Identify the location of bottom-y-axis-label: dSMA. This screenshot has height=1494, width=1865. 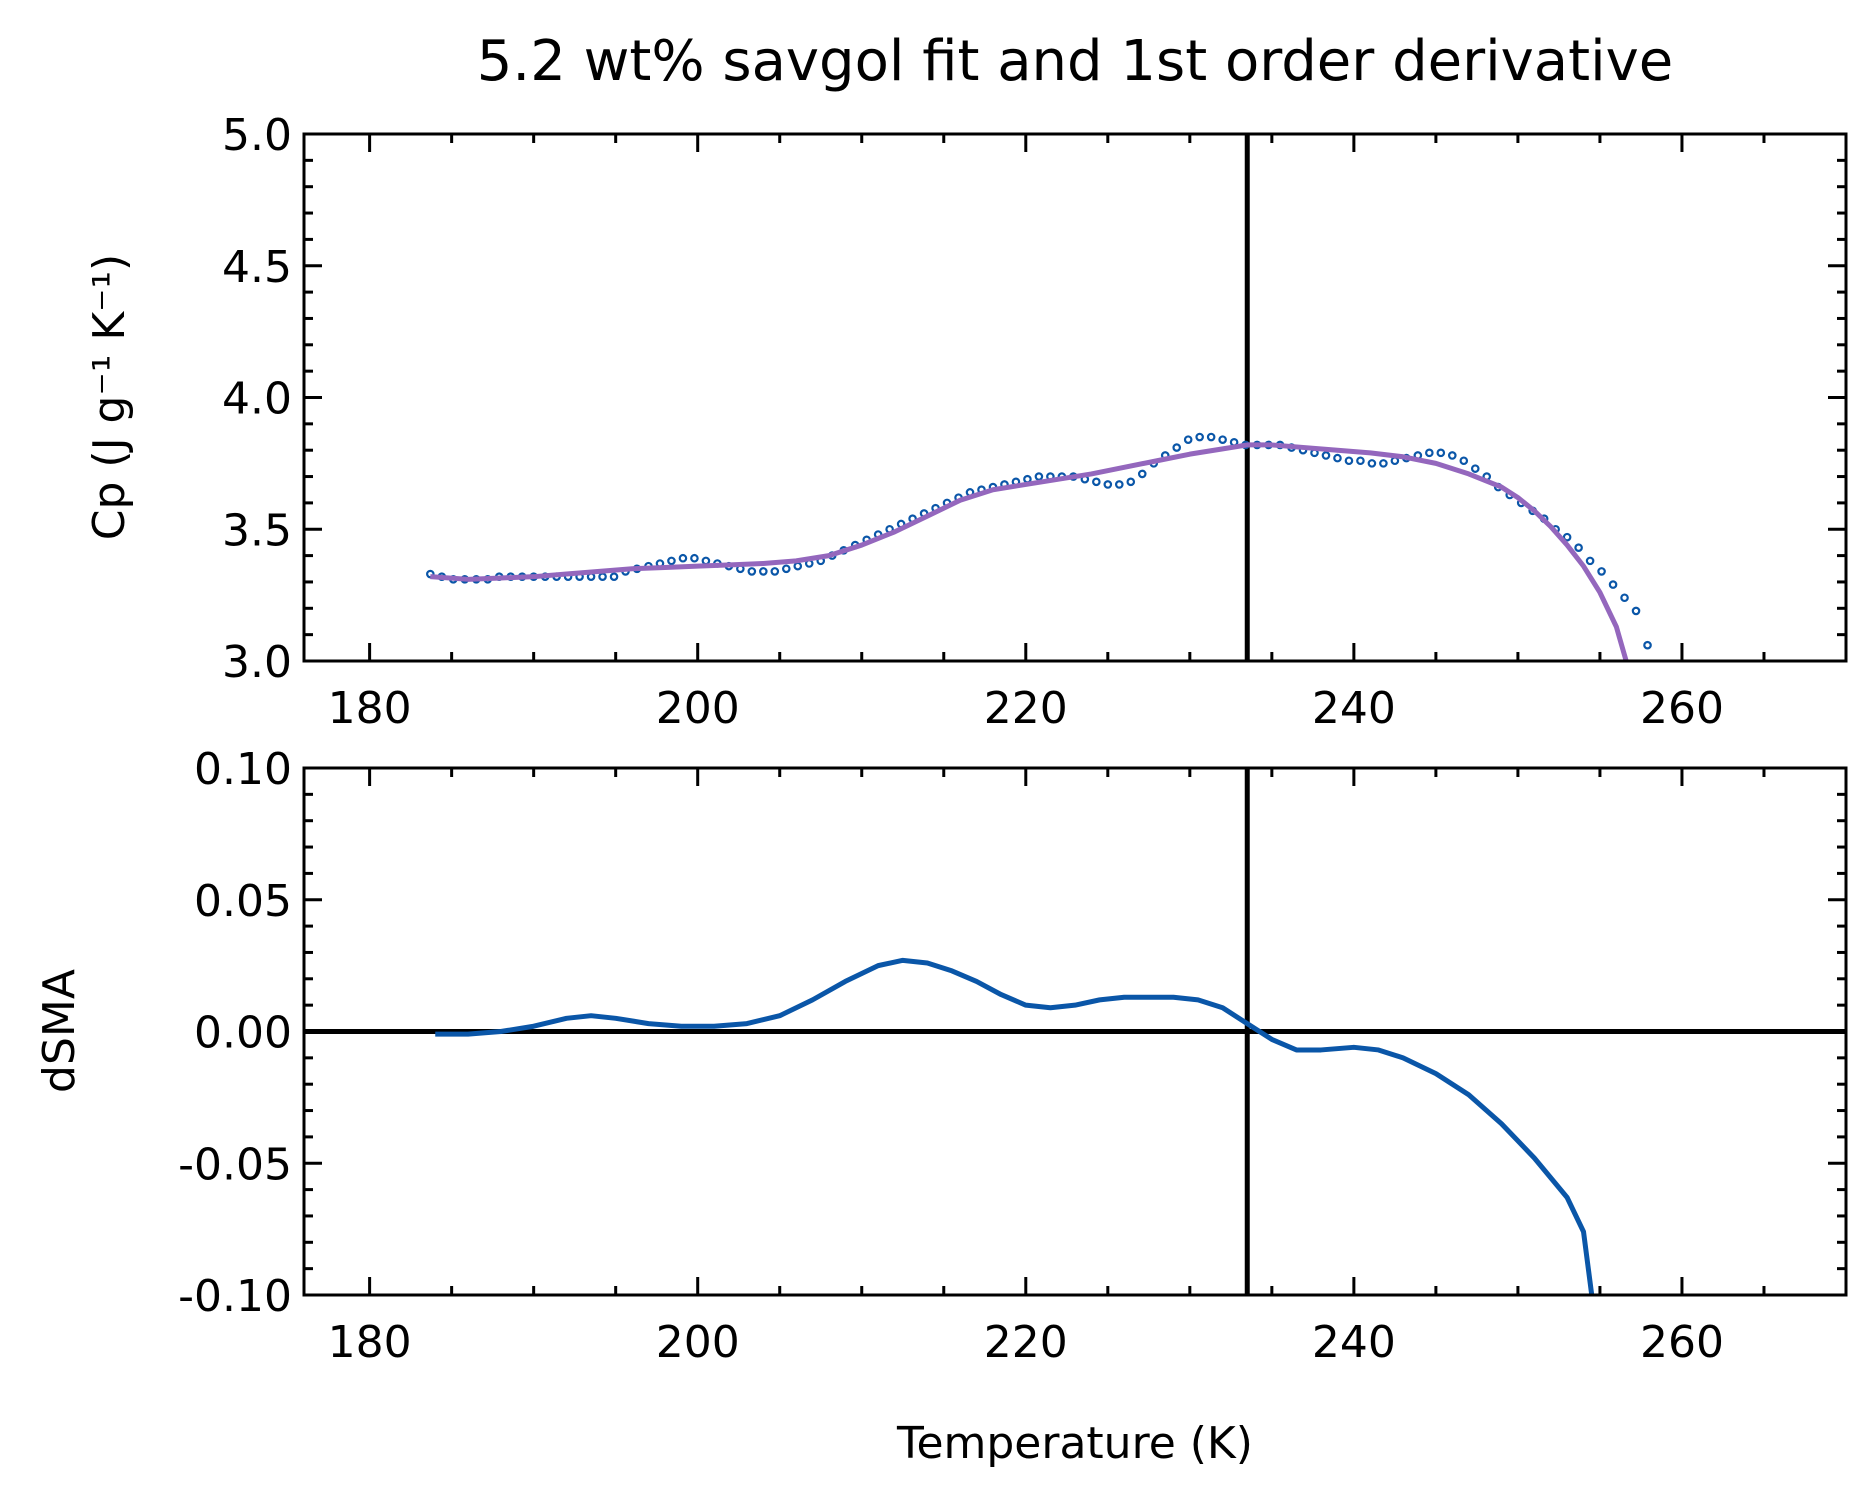
(59, 1031).